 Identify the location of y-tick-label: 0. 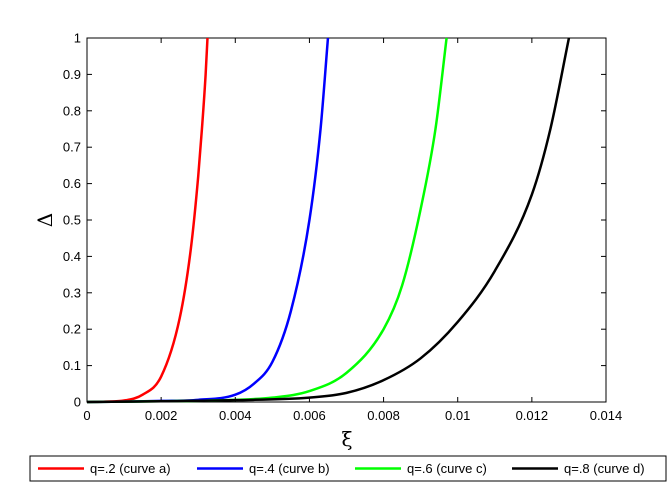
(77, 402).